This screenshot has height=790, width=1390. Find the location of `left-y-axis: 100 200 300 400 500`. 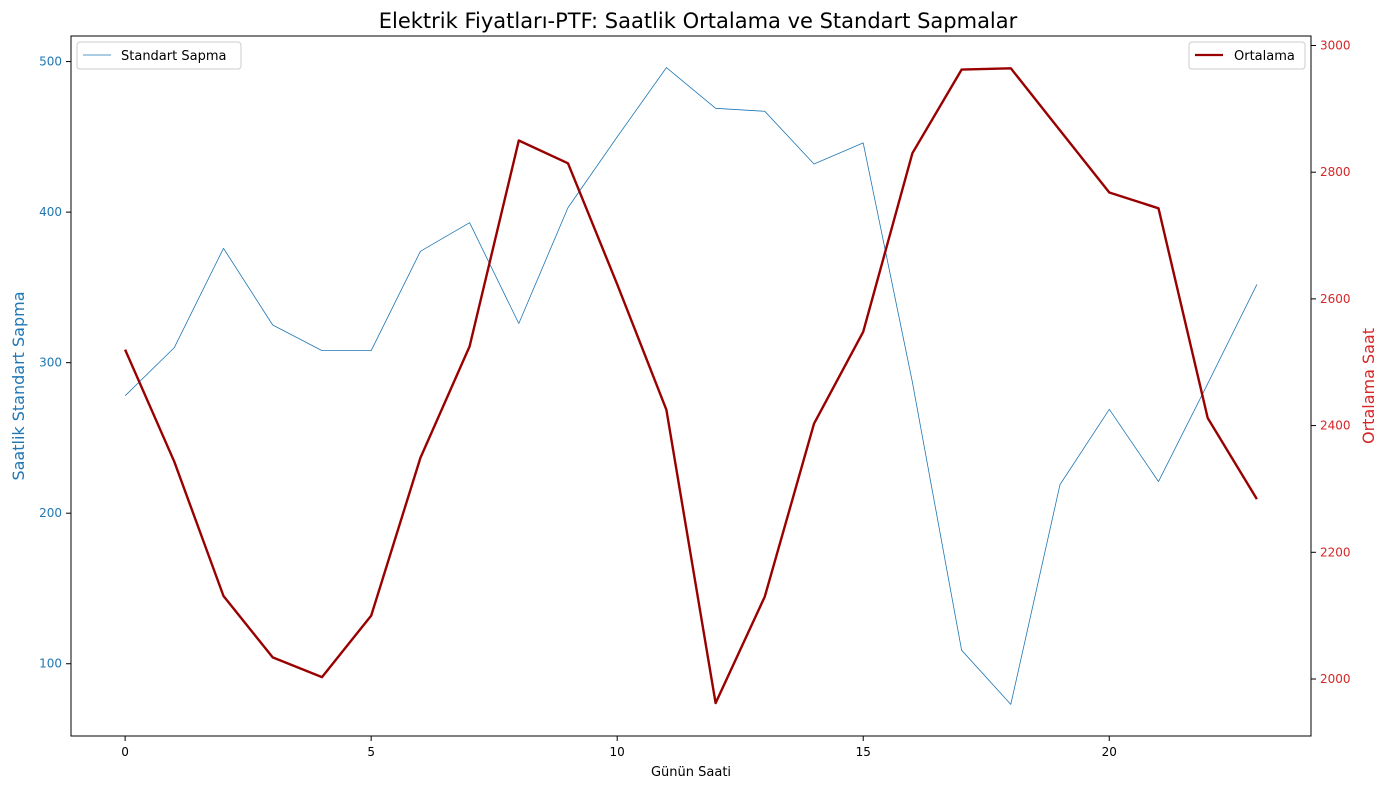

left-y-axis: 100 200 300 400 500 is located at coordinates (55, 363).